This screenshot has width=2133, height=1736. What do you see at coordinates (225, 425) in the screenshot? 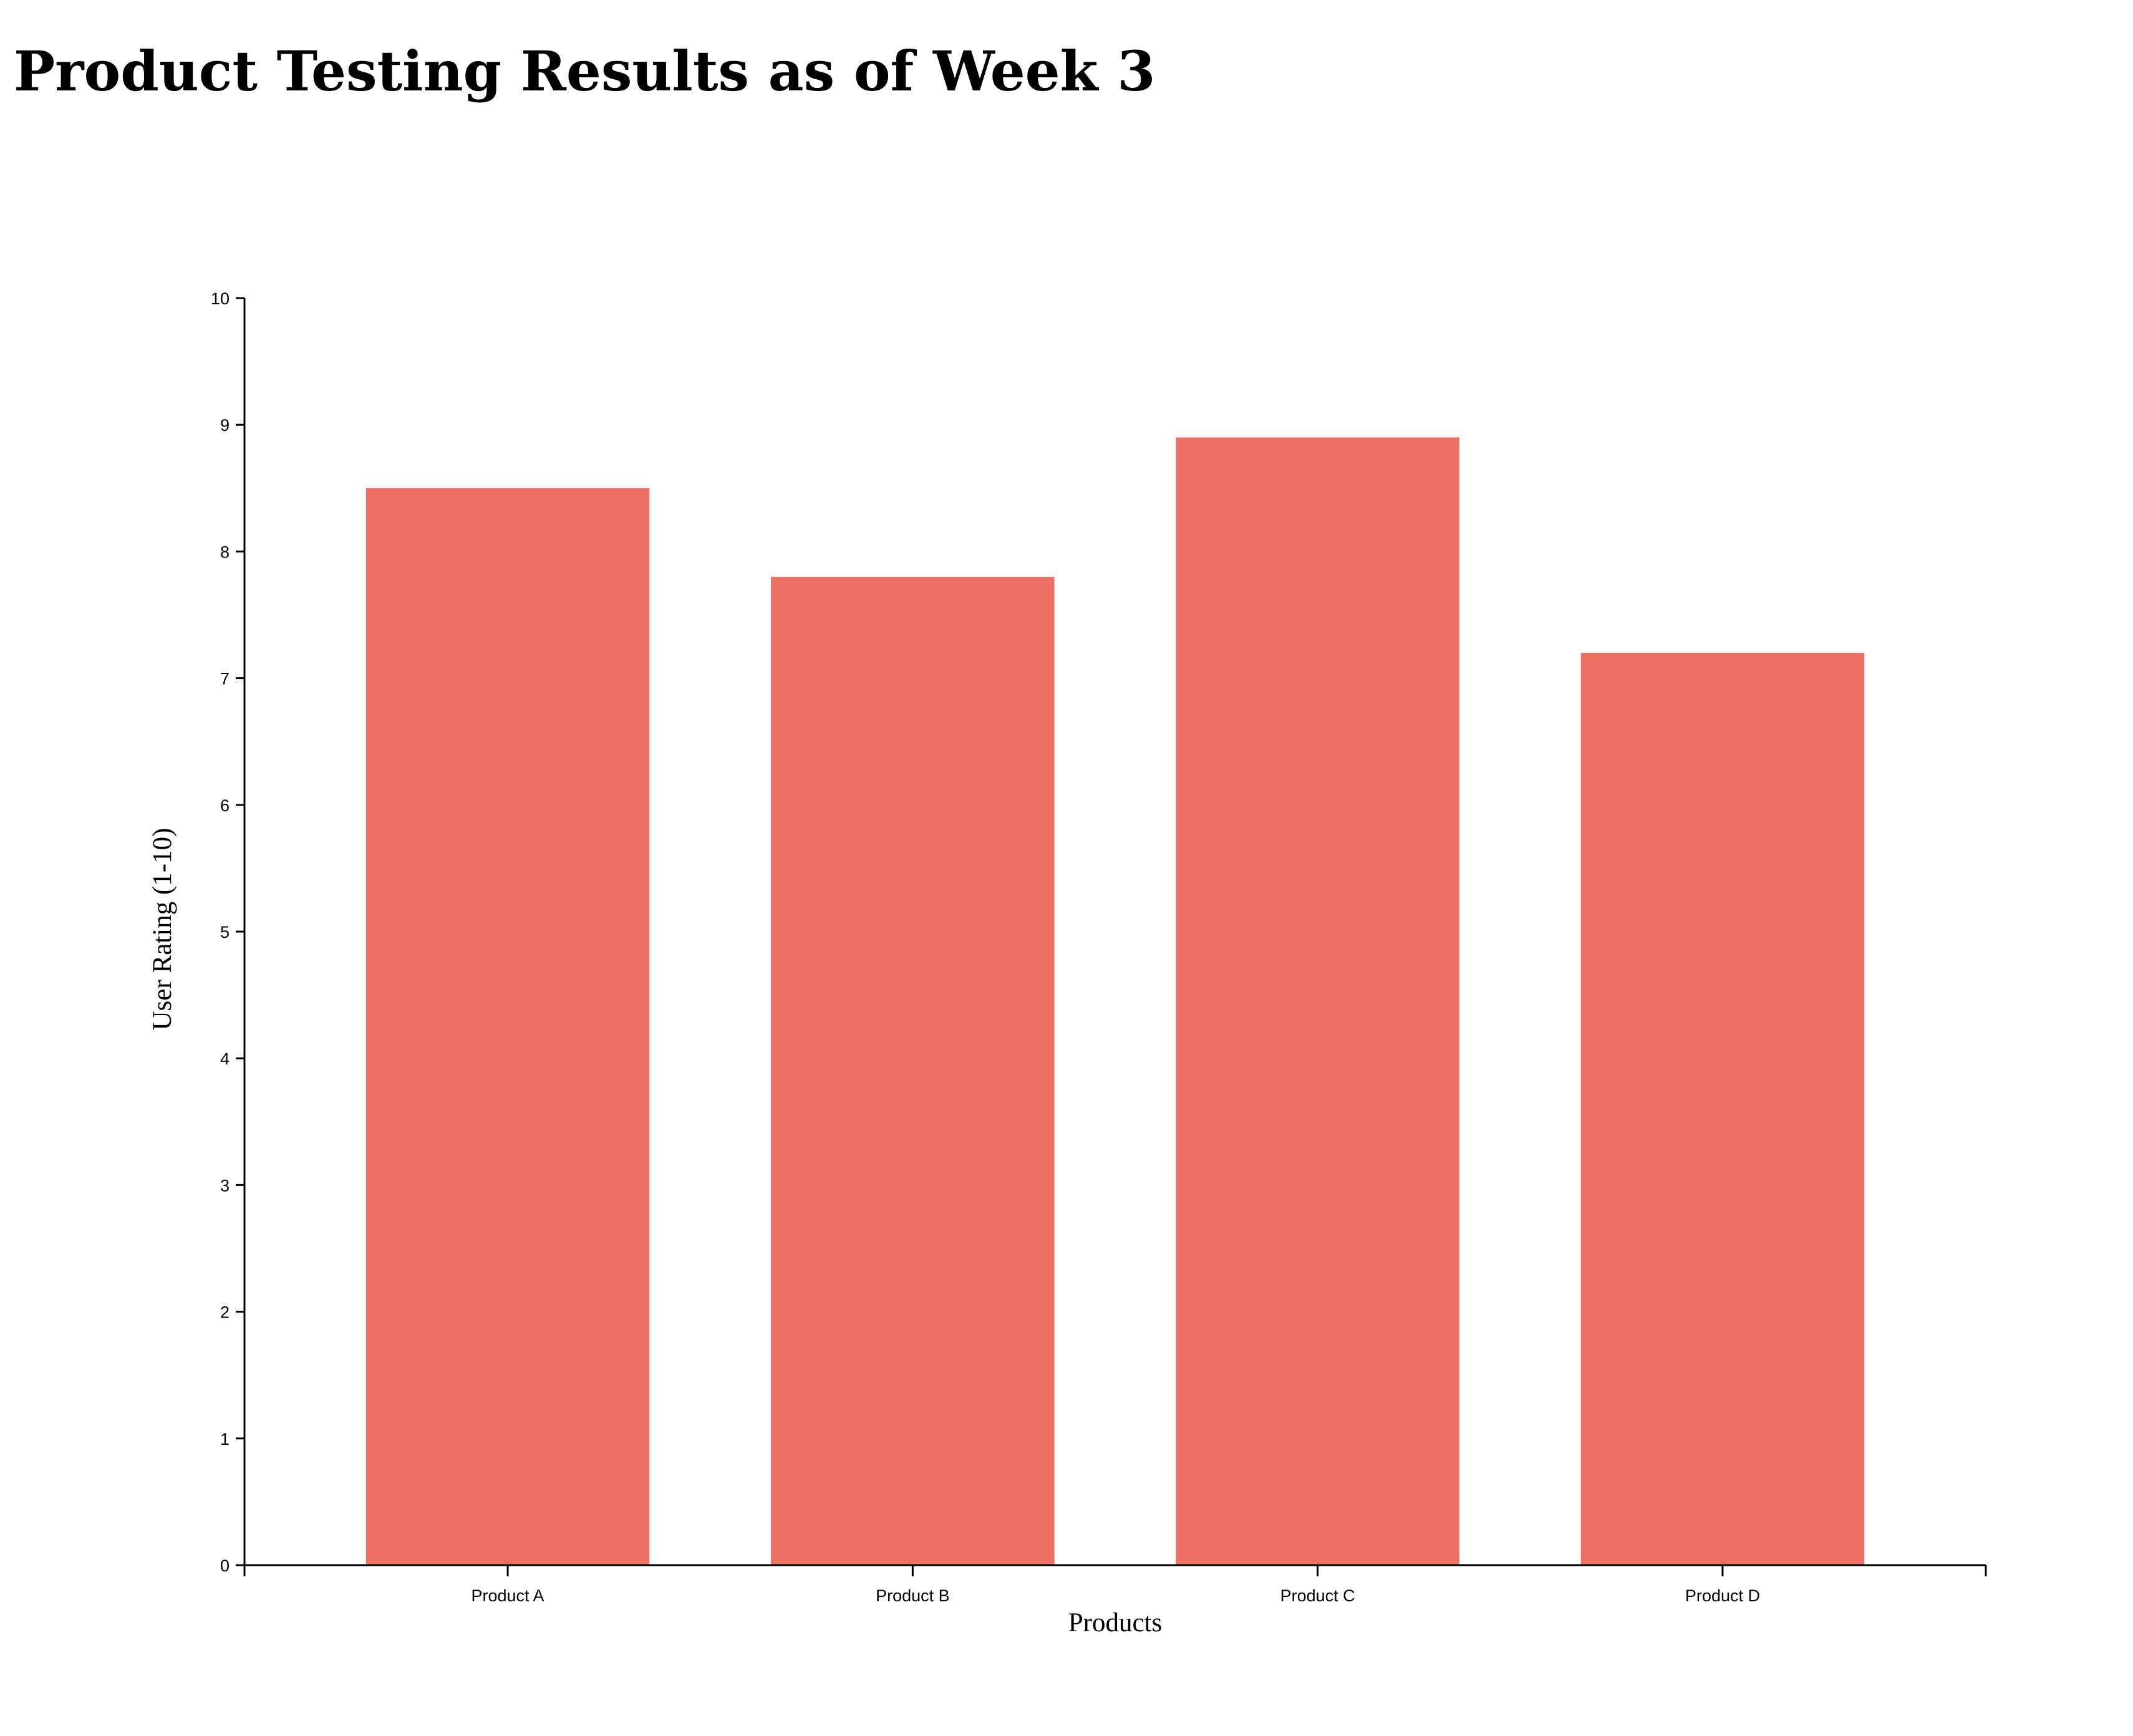
I see `y-tick-label: 9` at bounding box center [225, 425].